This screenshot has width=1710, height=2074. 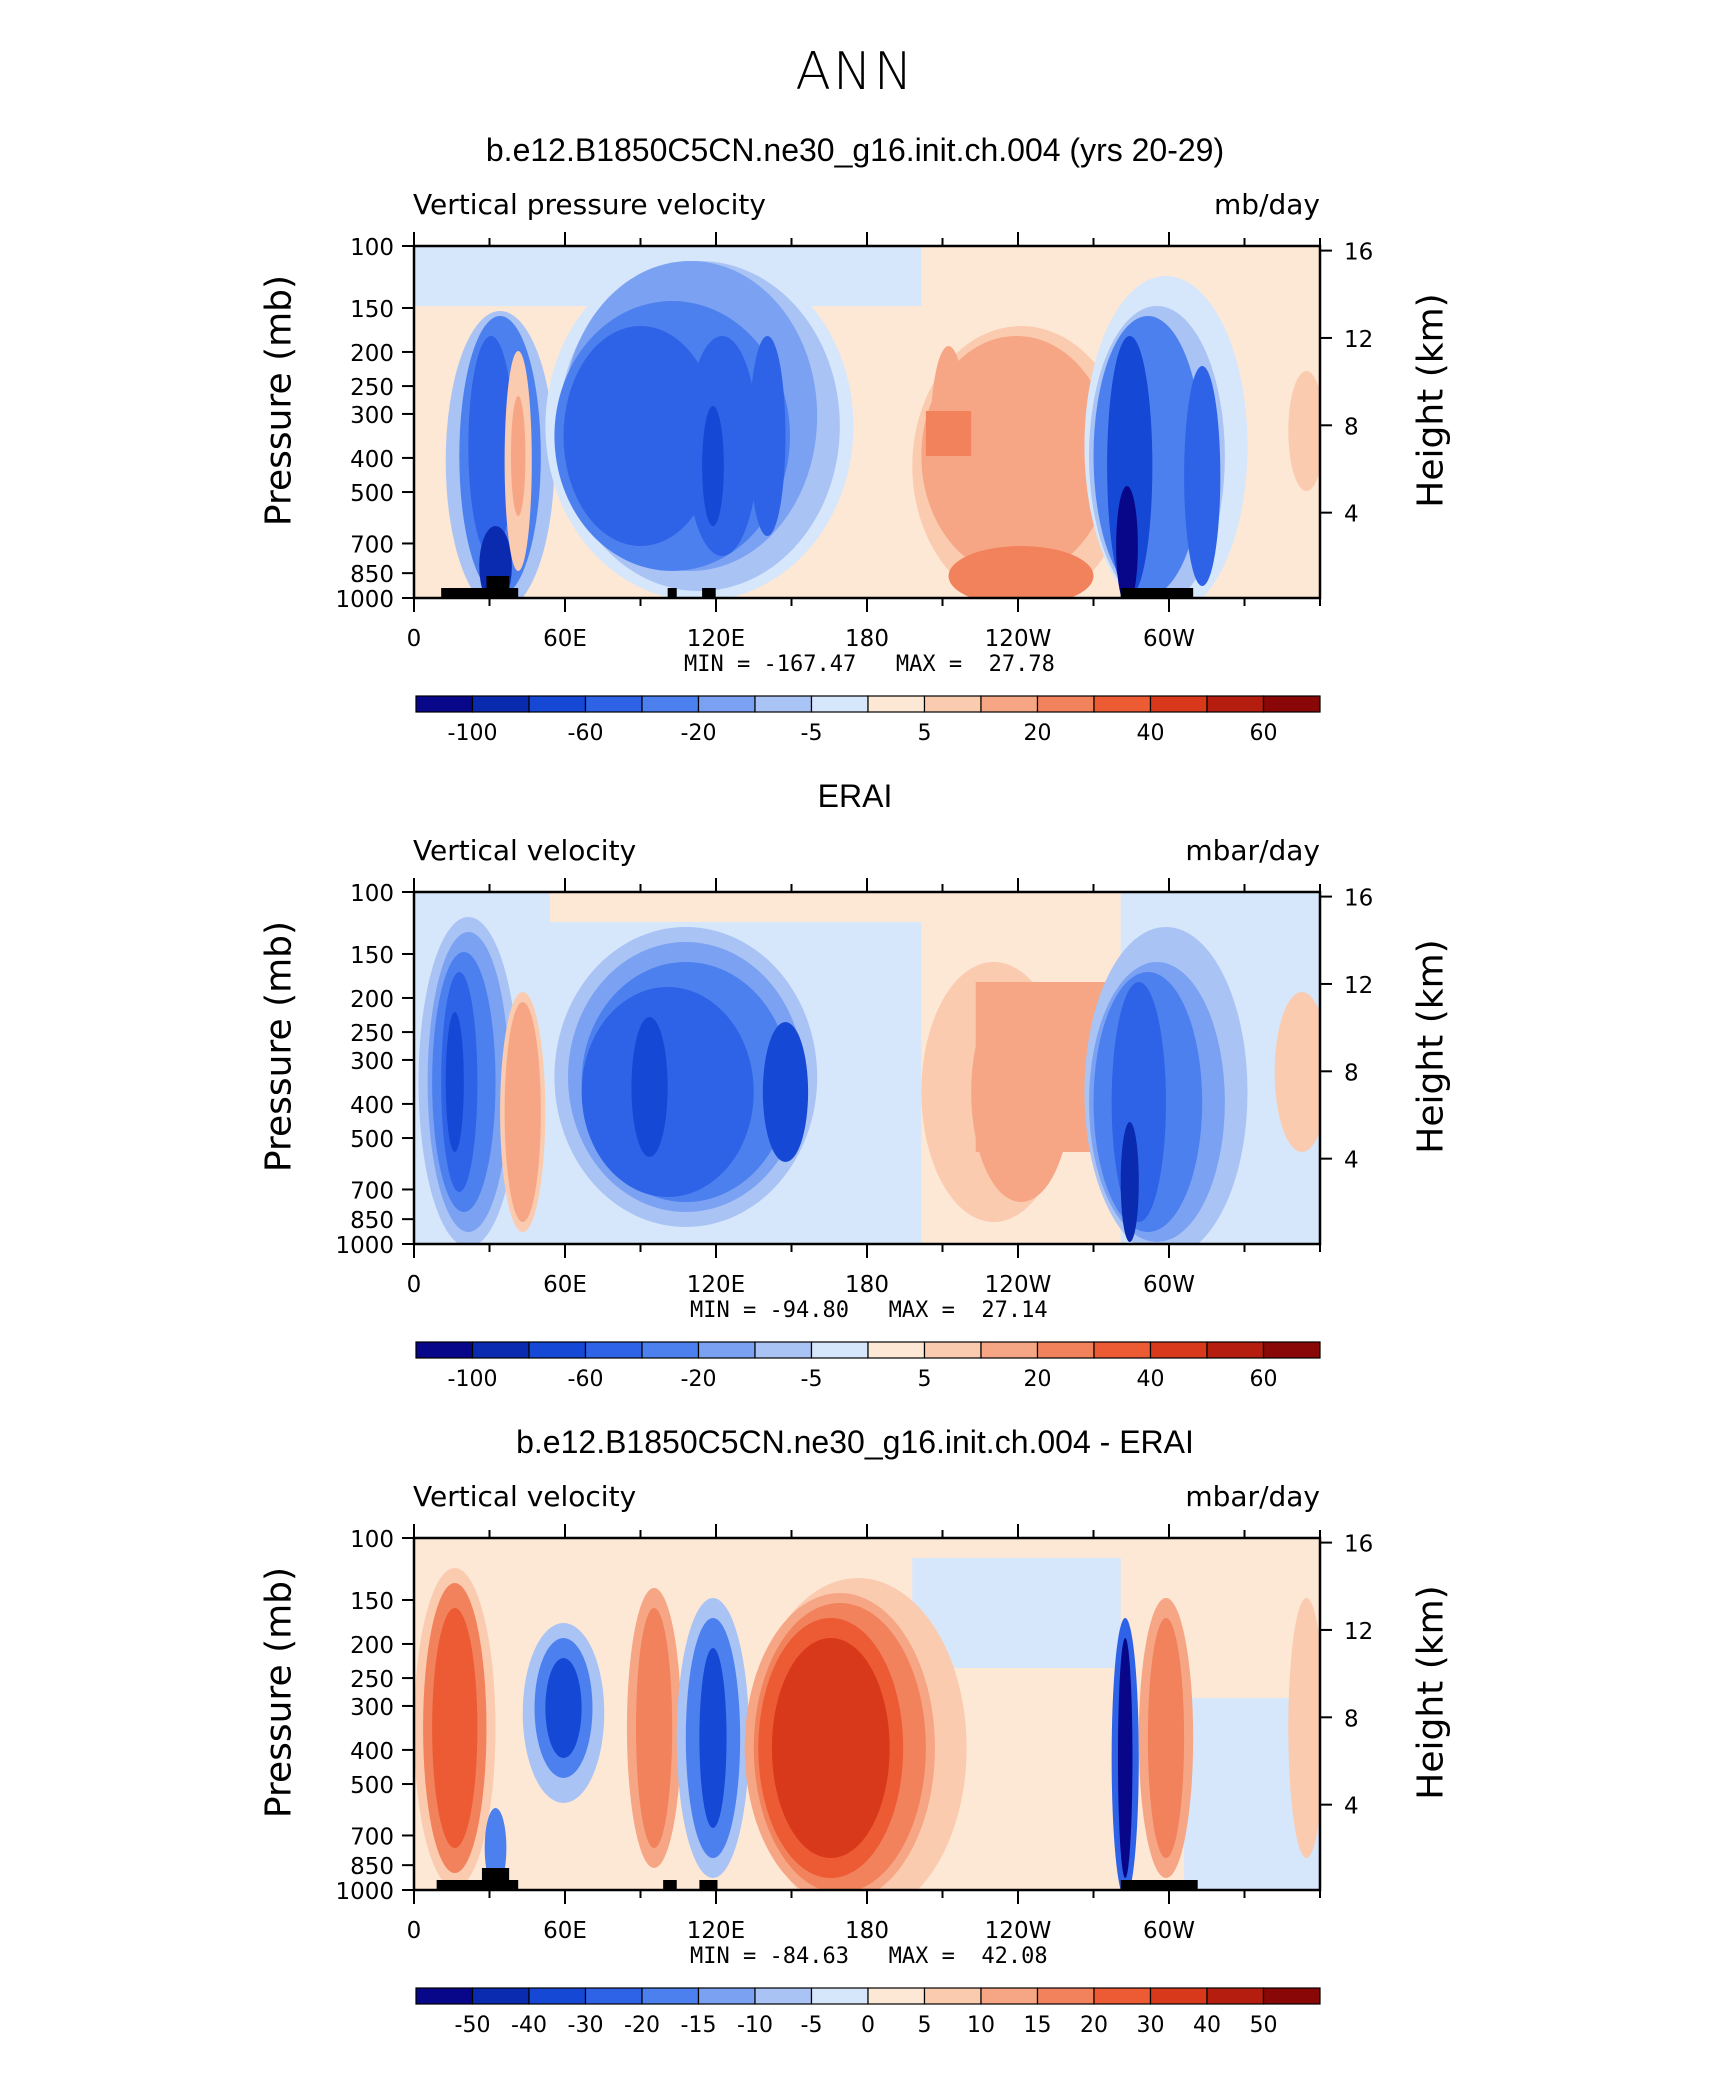 What do you see at coordinates (1252, 1496) in the screenshot?
I see `panel-3-units-label: mbar/day` at bounding box center [1252, 1496].